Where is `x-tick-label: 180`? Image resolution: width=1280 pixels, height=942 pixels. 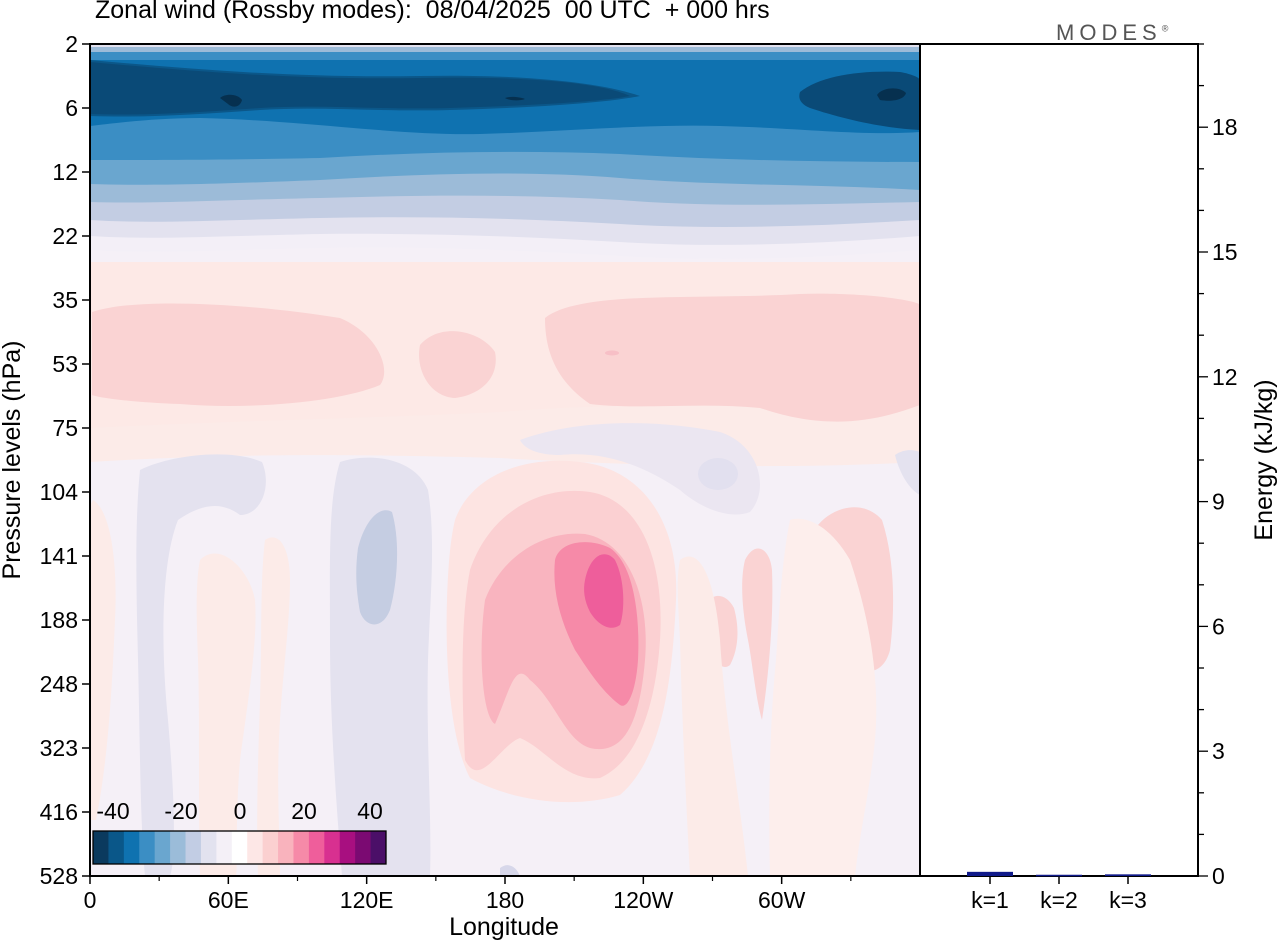 x-tick-label: 180 is located at coordinates (505, 900).